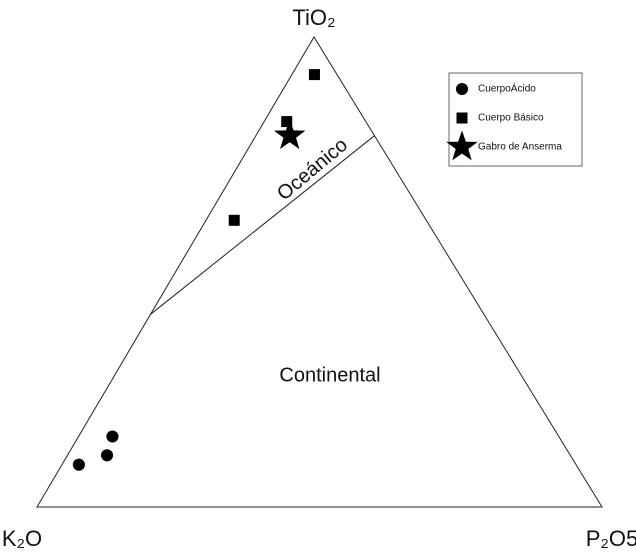 The width and height of the screenshot is (636, 556). What do you see at coordinates (329, 375) in the screenshot?
I see `region-label: Continental` at bounding box center [329, 375].